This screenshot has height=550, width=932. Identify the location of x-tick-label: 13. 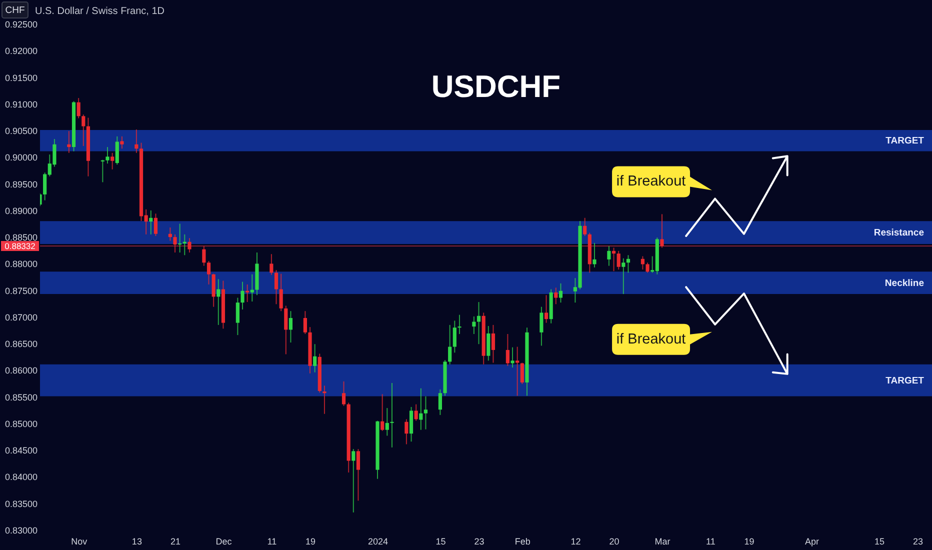
(137, 541).